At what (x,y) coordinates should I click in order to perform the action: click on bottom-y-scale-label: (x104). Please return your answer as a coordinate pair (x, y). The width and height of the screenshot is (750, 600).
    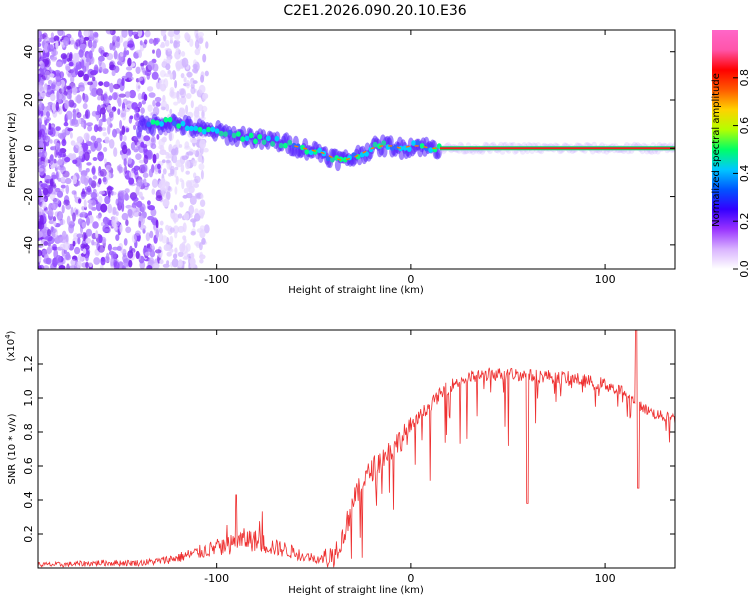
    Looking at the image, I should click on (10, 345).